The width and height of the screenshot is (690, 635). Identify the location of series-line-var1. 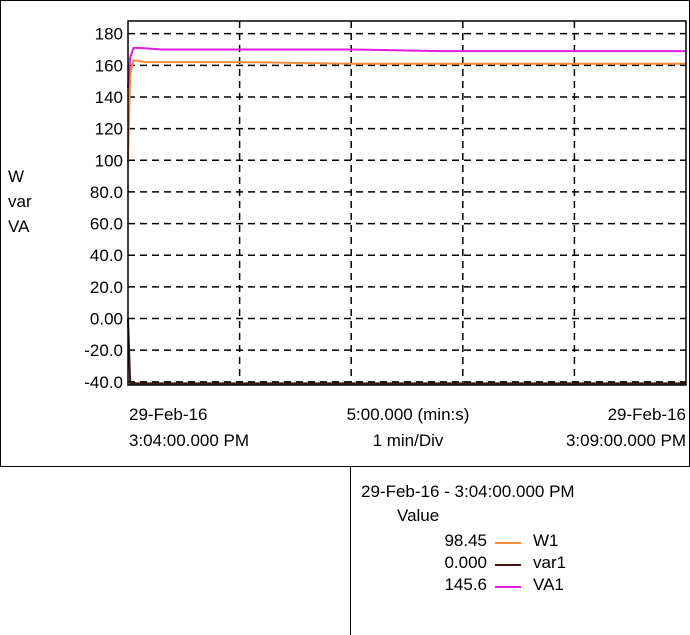
(406, 351).